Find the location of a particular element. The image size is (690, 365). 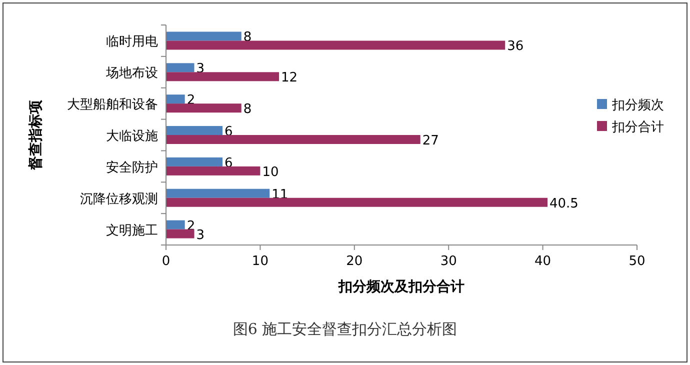

x-tick-label: 30 is located at coordinates (448, 261).